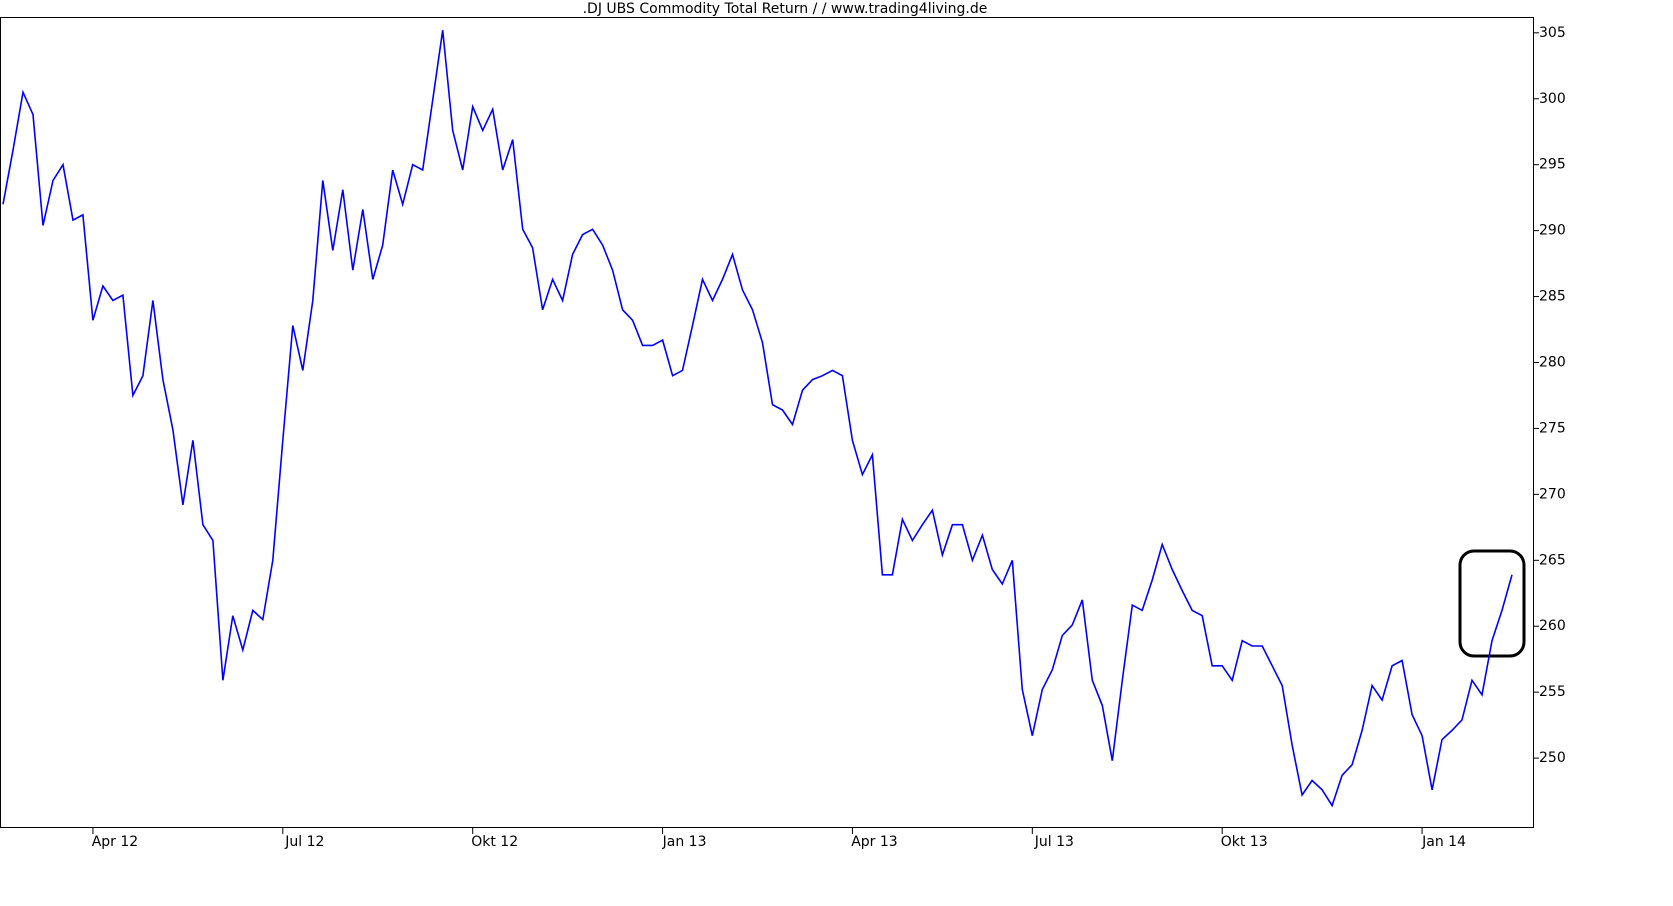 The image size is (1673, 906). Describe the element at coordinates (115, 842) in the screenshot. I see `x-tick-label: Apr 12` at that location.